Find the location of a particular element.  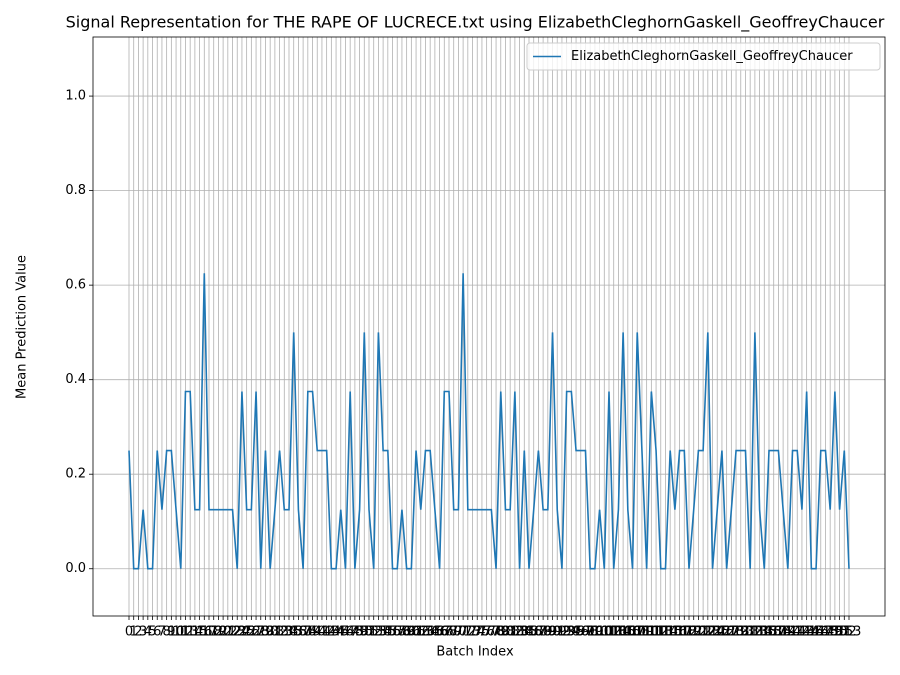

x-tick-label: 113 is located at coordinates (660, 632).